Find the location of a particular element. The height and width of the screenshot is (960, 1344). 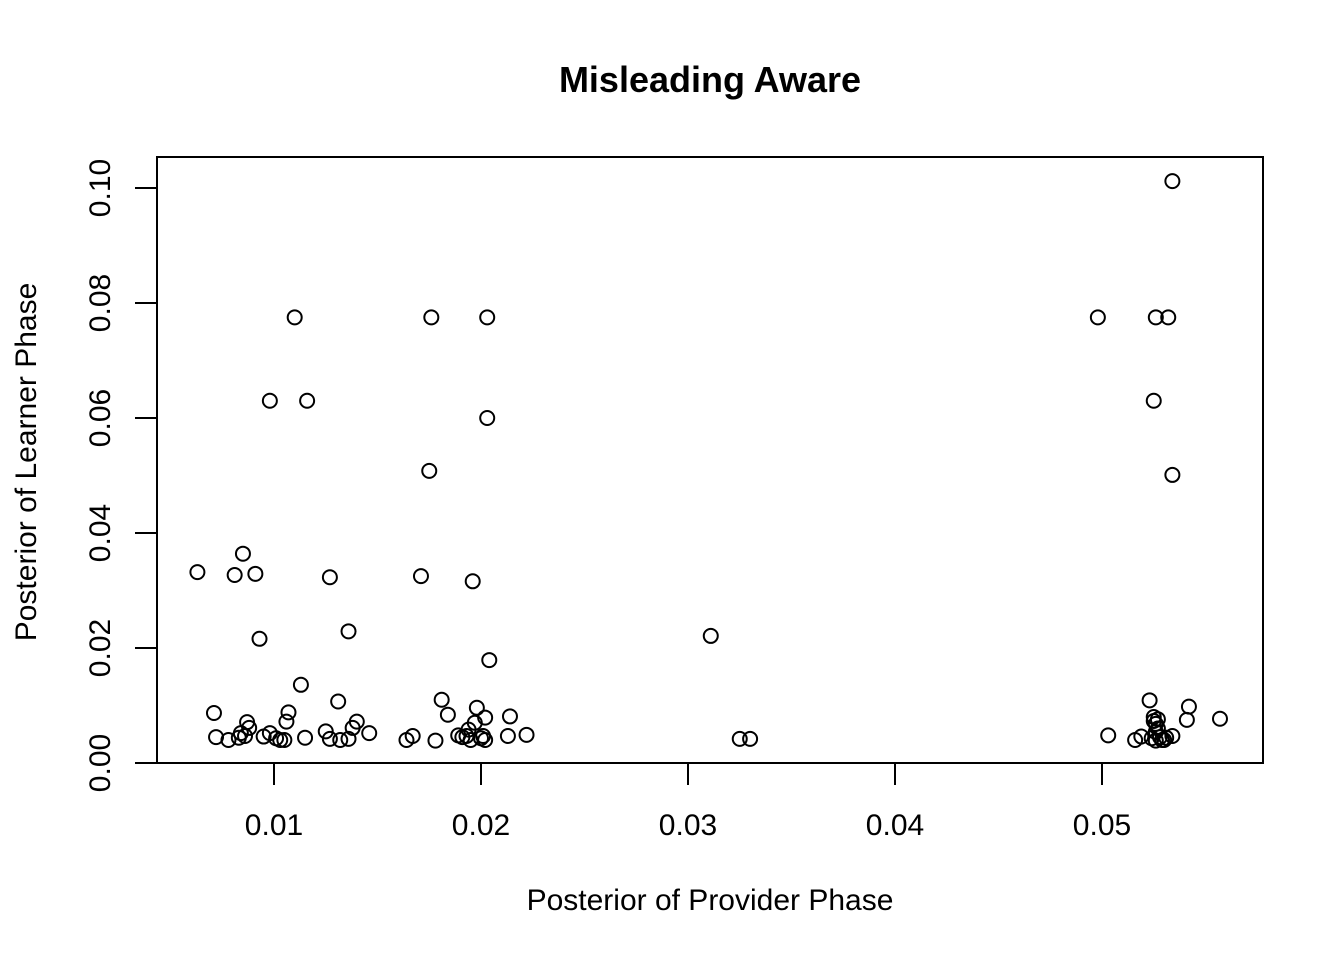

chart-title: Misleading Aware is located at coordinates (710, 79).